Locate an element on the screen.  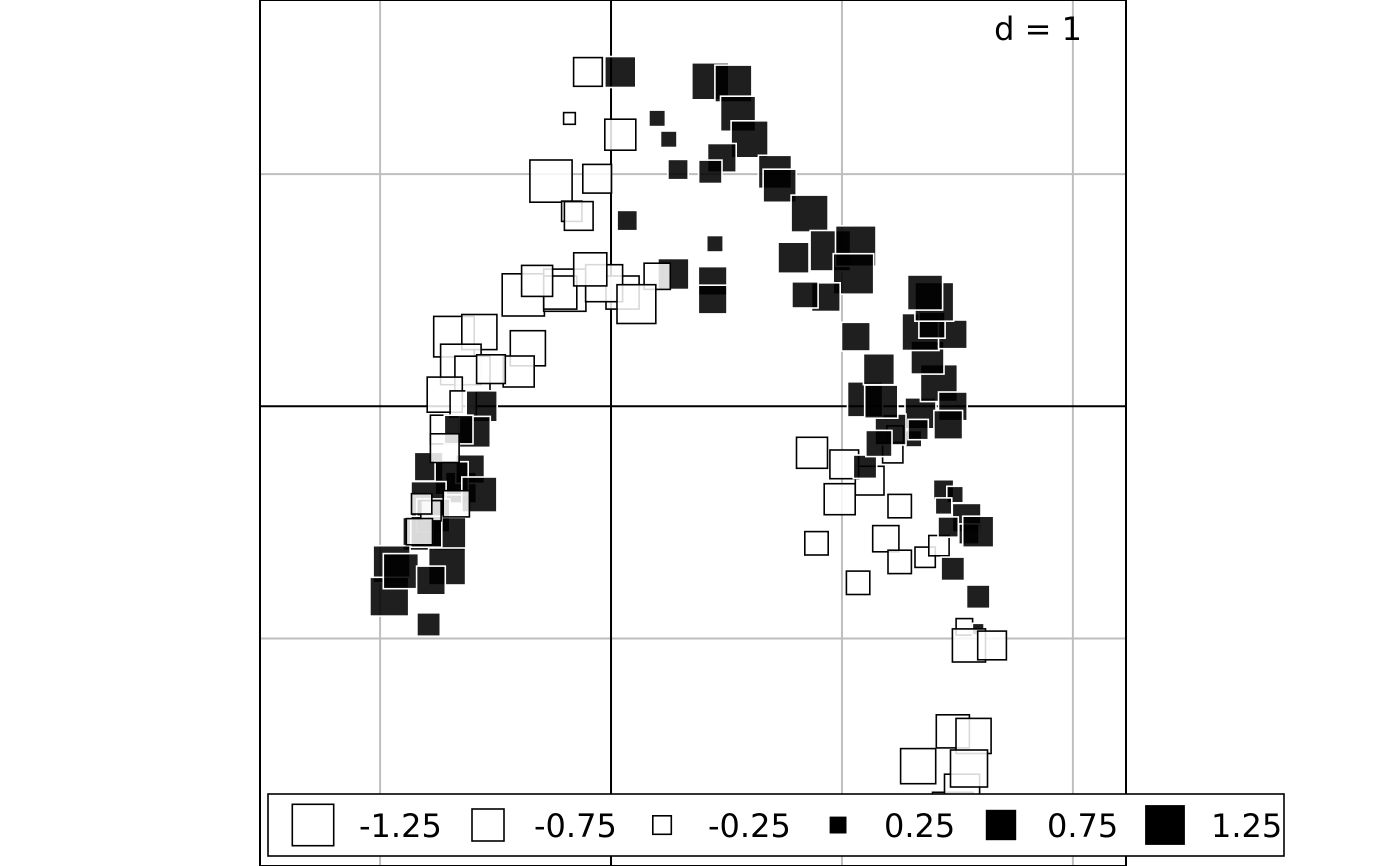
legend-label: 1.25 is located at coordinates (1246, 826).